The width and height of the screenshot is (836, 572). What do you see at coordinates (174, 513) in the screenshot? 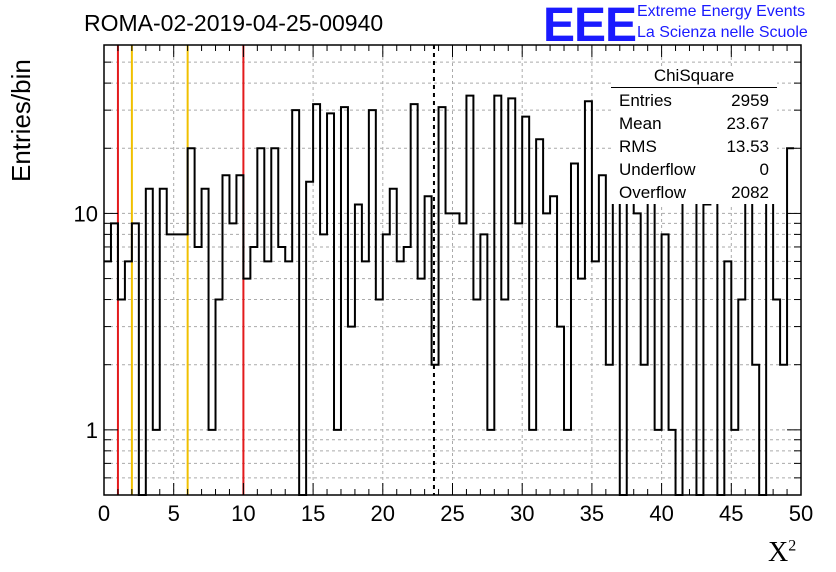
I see `x-tick-label: 5` at bounding box center [174, 513].